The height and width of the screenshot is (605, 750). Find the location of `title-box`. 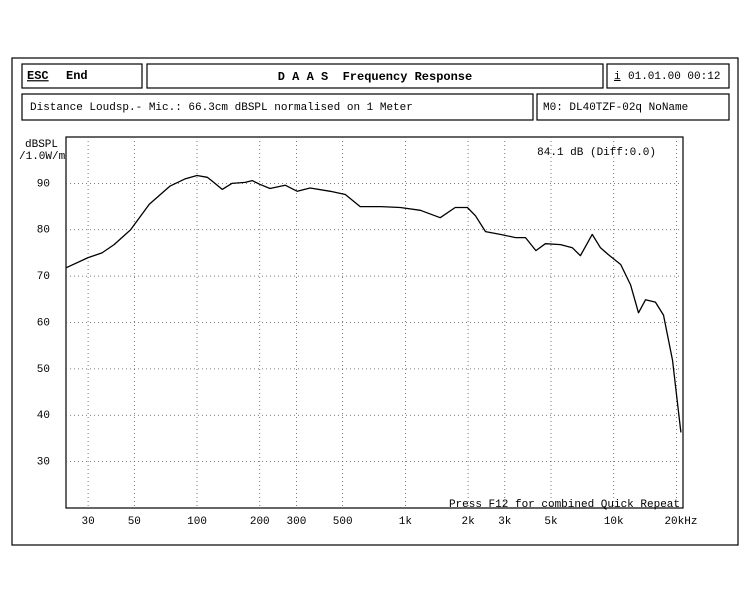

title-box is located at coordinates (375, 76).